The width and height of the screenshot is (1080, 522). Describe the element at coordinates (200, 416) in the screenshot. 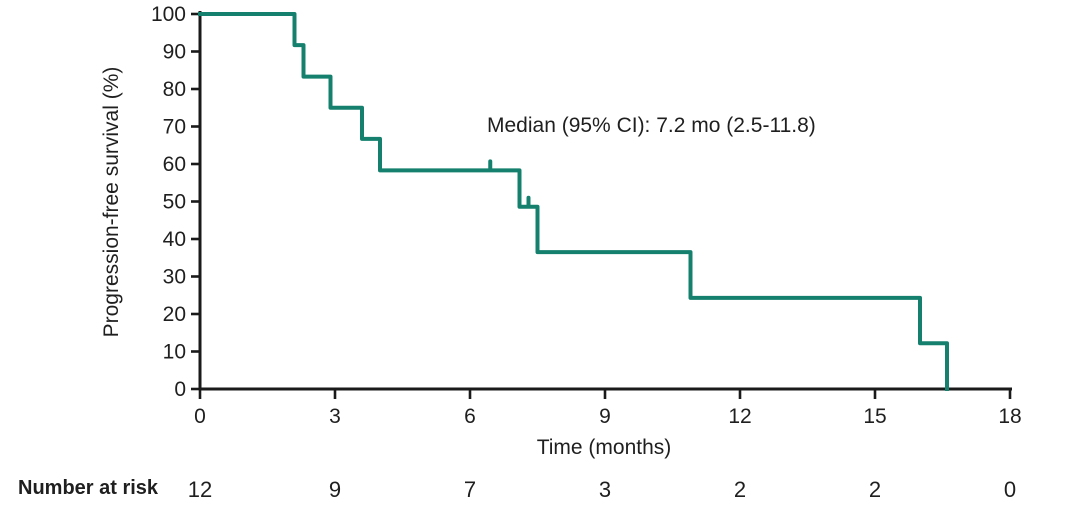

I see `x-tick-label: 0` at that location.